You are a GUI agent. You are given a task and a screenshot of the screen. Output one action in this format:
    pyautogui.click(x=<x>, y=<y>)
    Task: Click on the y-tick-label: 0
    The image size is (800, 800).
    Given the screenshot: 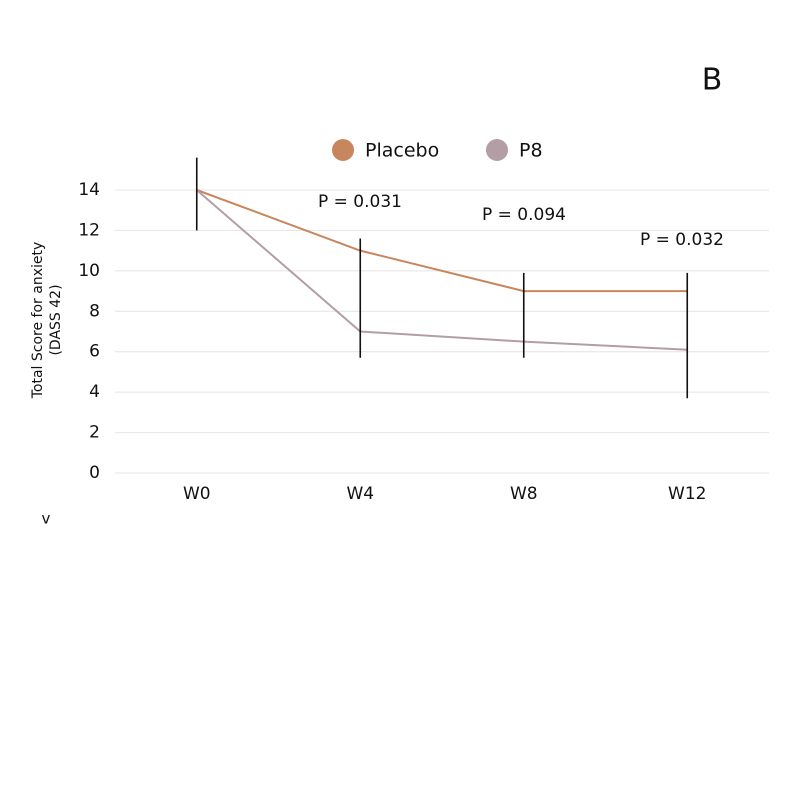 What is the action you would take?
    pyautogui.click(x=94, y=473)
    